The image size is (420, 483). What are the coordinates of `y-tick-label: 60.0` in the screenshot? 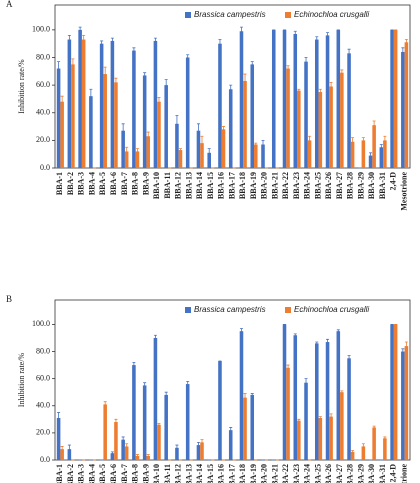 It's located at (43, 377).